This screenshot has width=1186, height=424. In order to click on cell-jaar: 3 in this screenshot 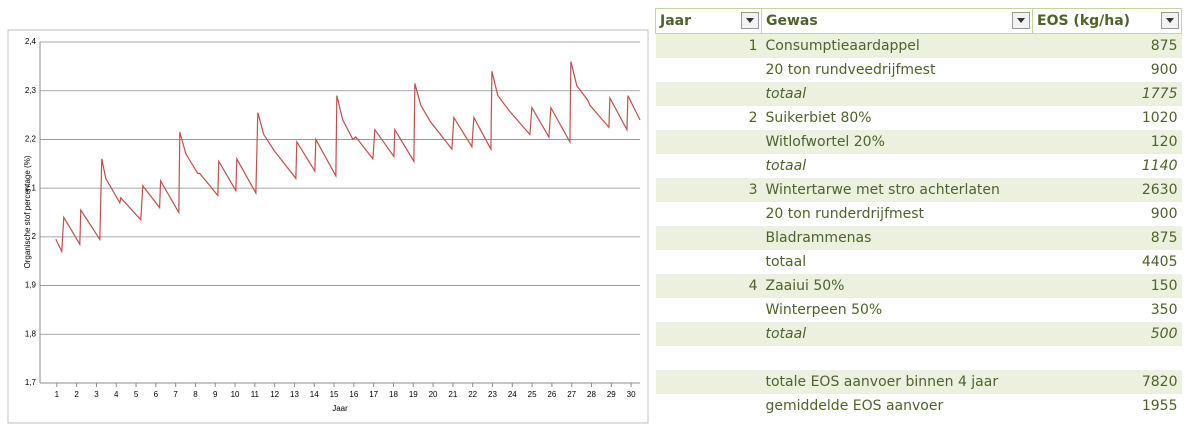, I will do `click(753, 190)`.